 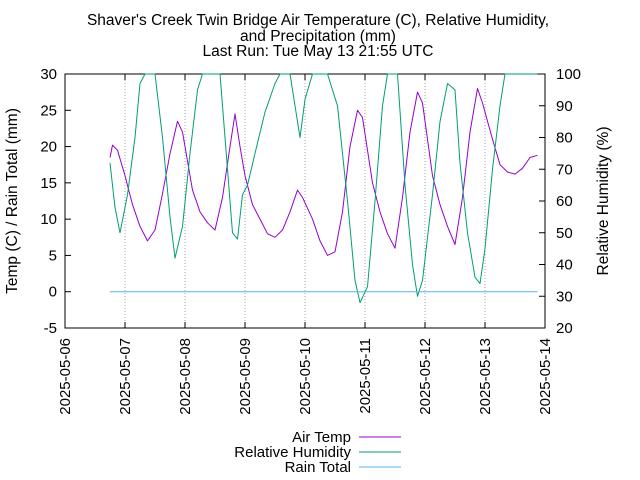 What do you see at coordinates (564, 233) in the screenshot?
I see `y2-tick-label: 50` at bounding box center [564, 233].